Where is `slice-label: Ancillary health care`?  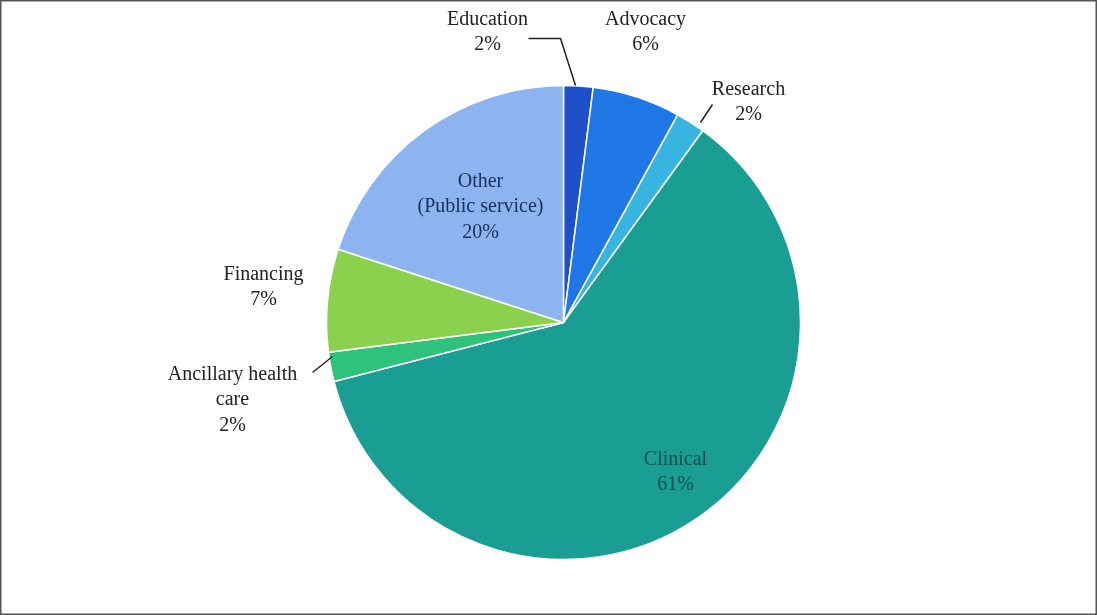 slice-label: Ancillary health care is located at coordinates (232, 386).